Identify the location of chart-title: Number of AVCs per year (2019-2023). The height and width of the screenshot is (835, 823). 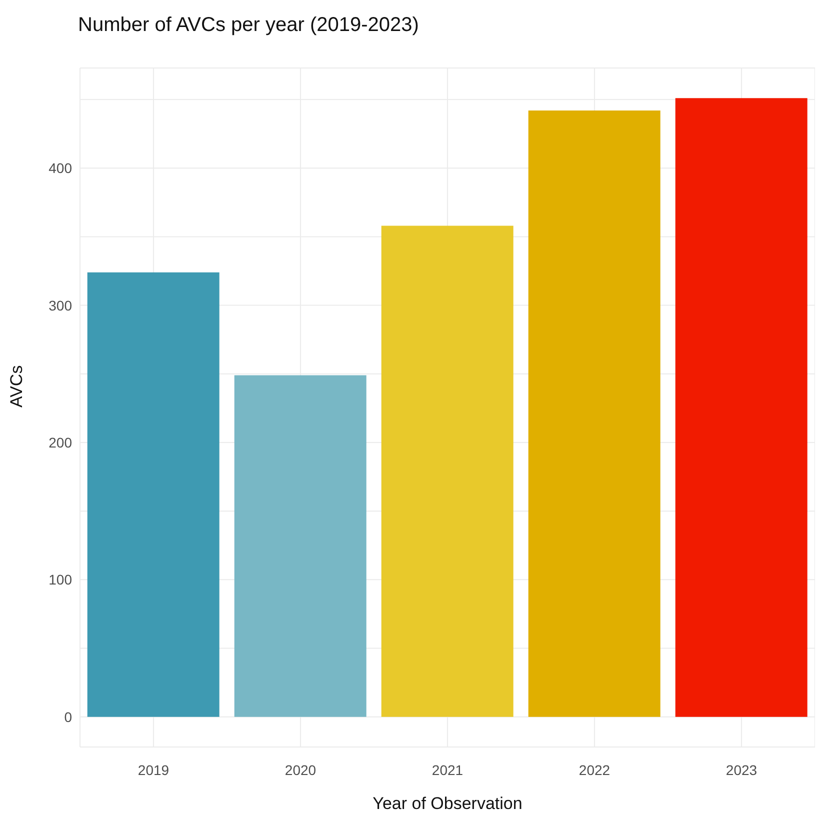
(248, 25).